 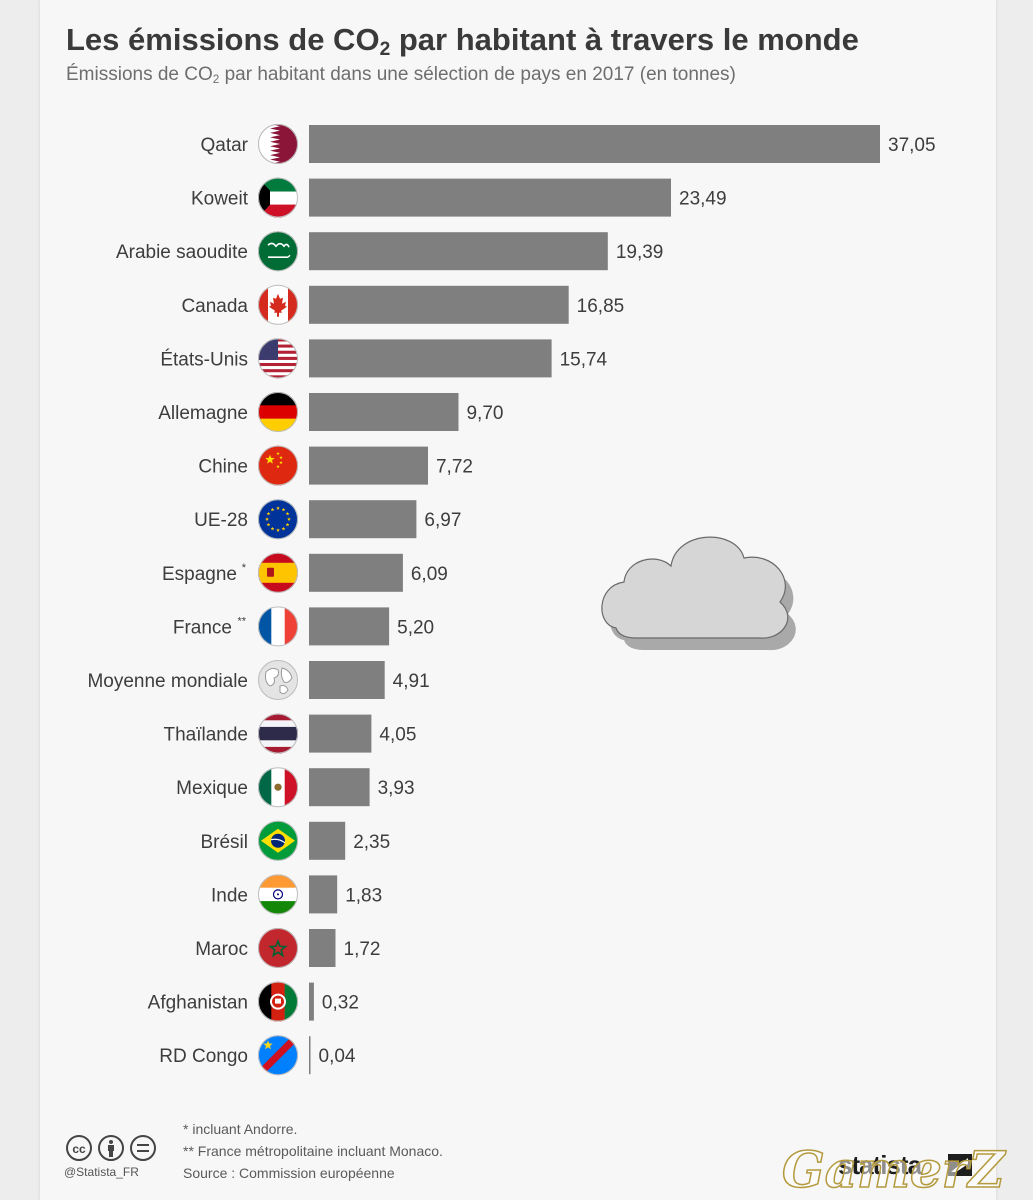 I want to click on flag-france-icon, so click(x=278, y=626).